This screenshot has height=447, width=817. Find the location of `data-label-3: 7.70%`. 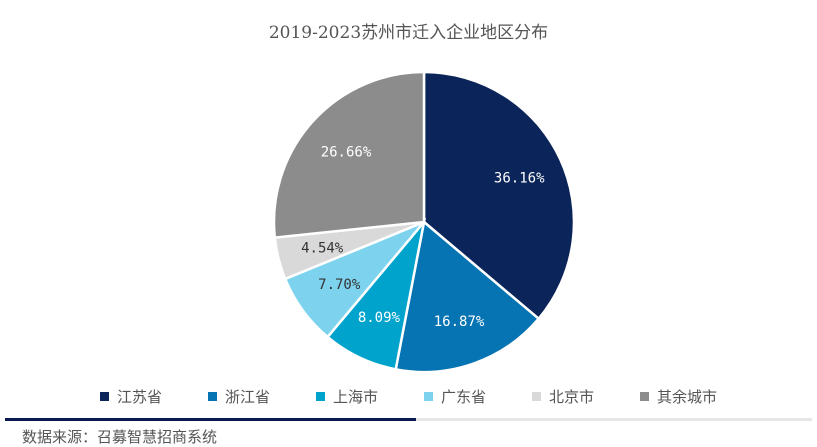

data-label-3: 7.70% is located at coordinates (339, 285).